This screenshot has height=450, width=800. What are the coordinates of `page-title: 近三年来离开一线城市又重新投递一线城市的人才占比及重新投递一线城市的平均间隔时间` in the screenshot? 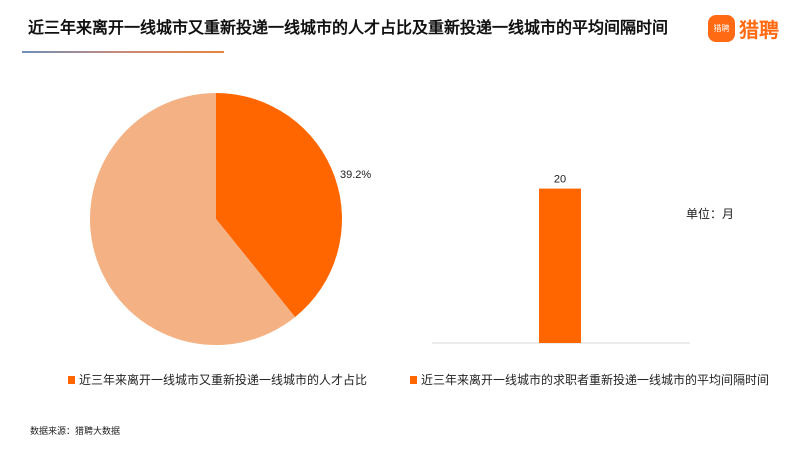 It's located at (348, 28).